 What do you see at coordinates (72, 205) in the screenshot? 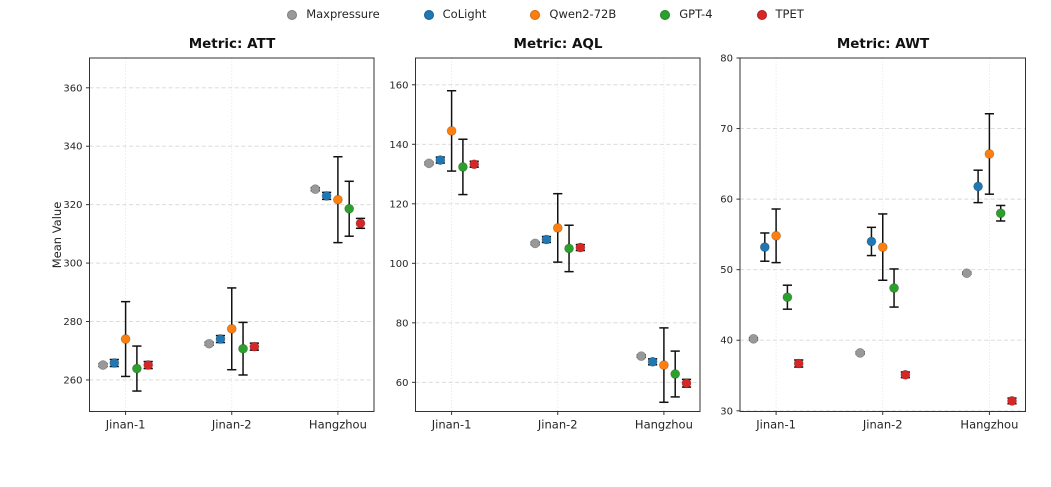
I see `y-tick-label: 320` at bounding box center [72, 205].